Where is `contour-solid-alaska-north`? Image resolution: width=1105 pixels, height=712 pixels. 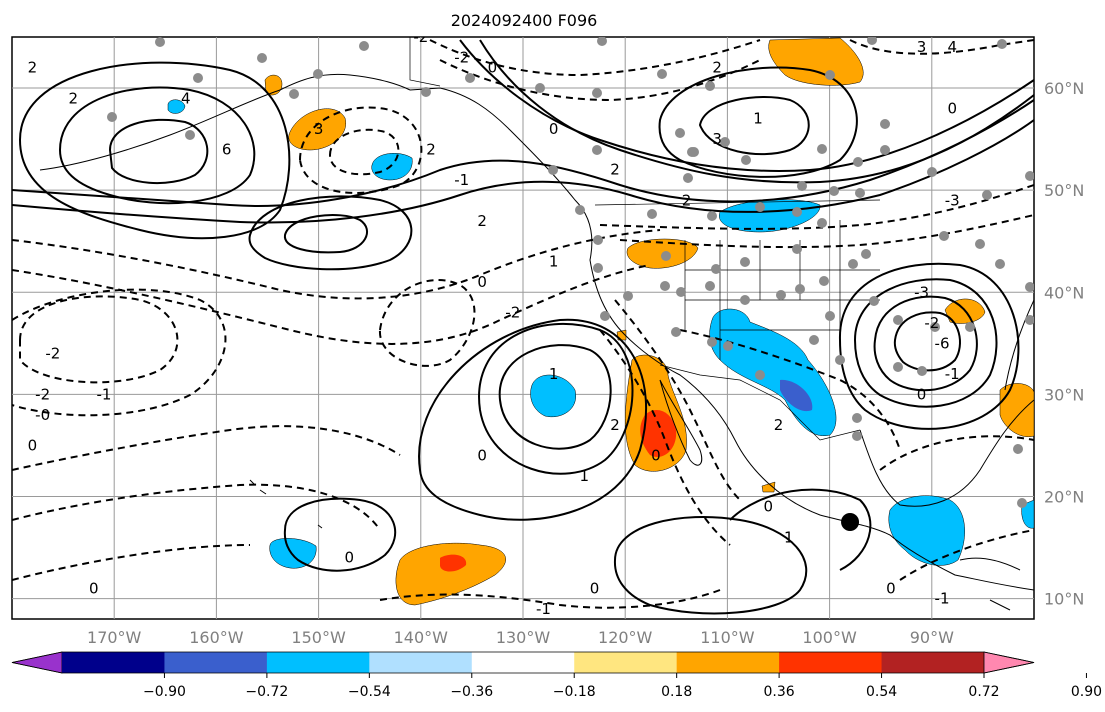
contour-solid-alaska-north is located at coordinates (746, 105).